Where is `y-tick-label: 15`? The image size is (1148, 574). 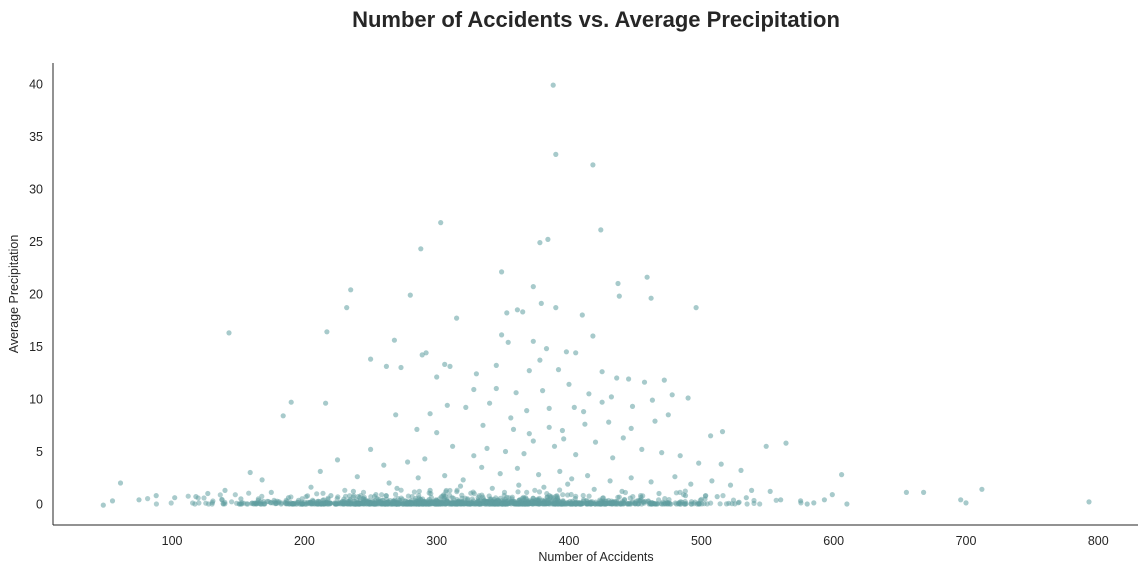
y-tick-label: 15 is located at coordinates (36, 347).